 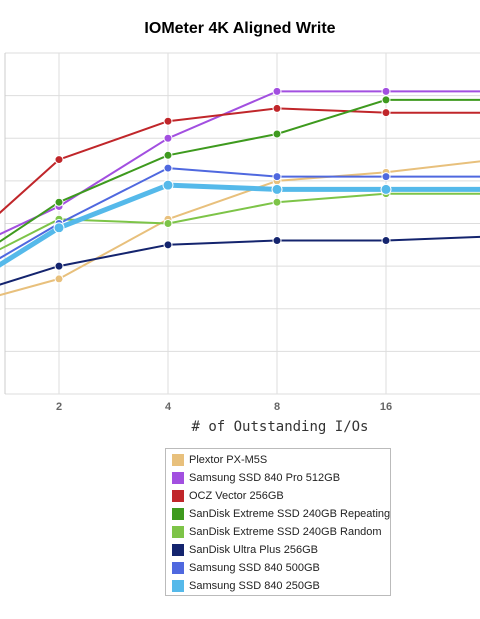 What do you see at coordinates (168, 407) in the screenshot?
I see `x-tick-label: 4` at bounding box center [168, 407].